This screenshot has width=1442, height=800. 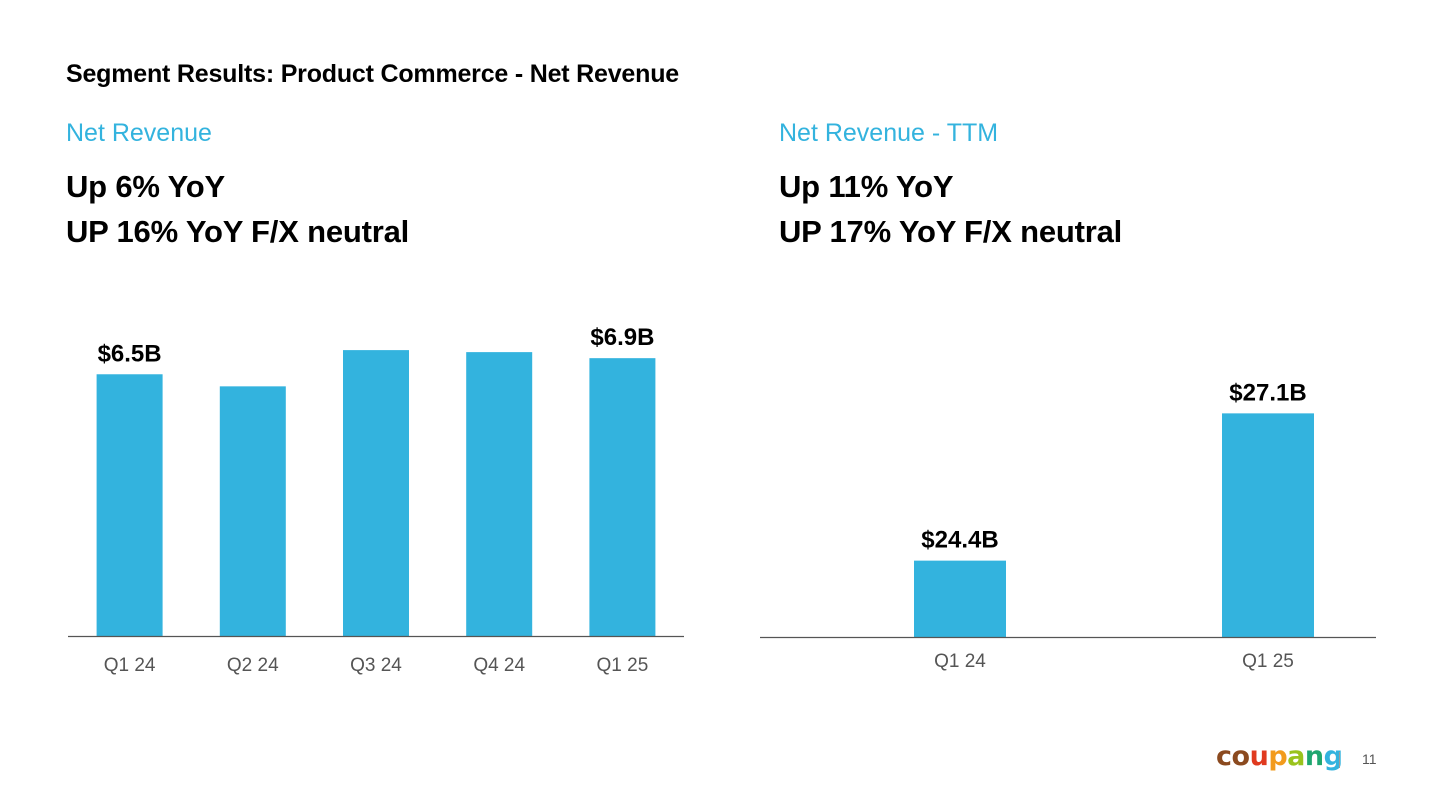 What do you see at coordinates (951, 231) in the screenshot?
I see `right-headline-line-2: UP 17% YoY F/X neutral` at bounding box center [951, 231].